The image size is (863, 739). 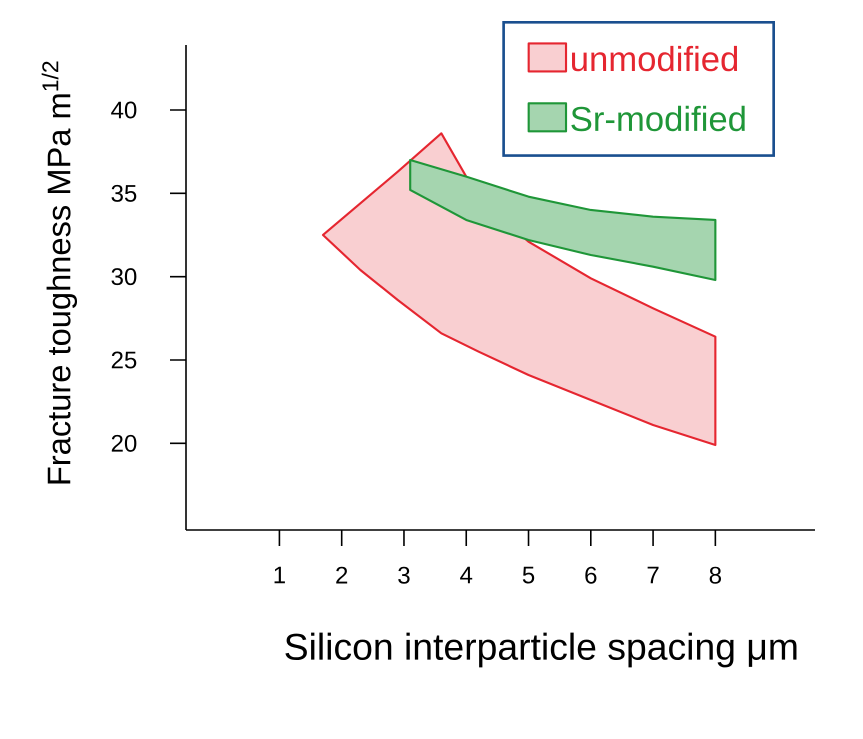 What do you see at coordinates (123, 109) in the screenshot?
I see `y-tick-label: 40` at bounding box center [123, 109].